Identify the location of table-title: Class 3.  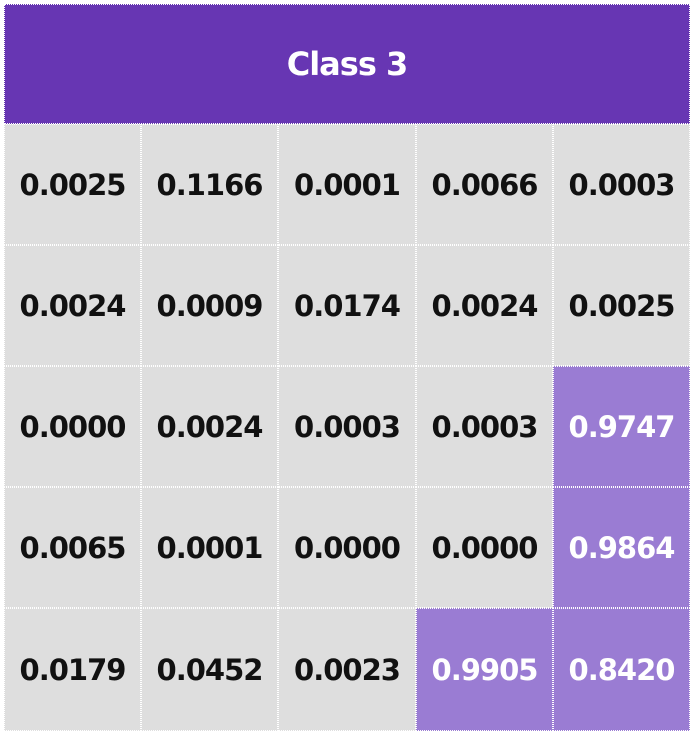
(347, 64).